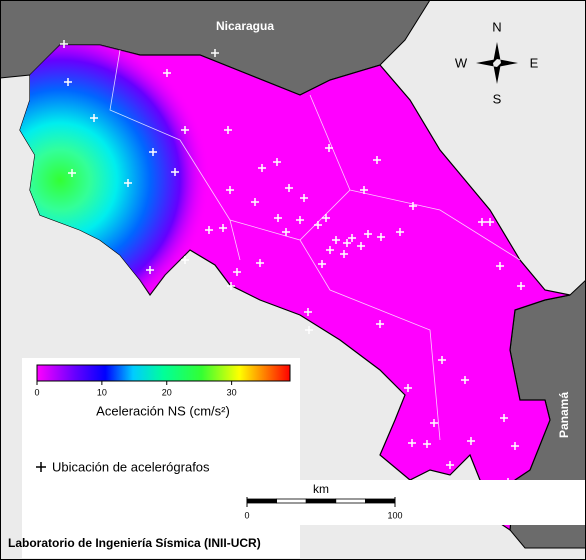 The height and width of the screenshot is (560, 586). Describe the element at coordinates (232, 392) in the screenshot. I see `colorbar-tick-label: 30` at that location.